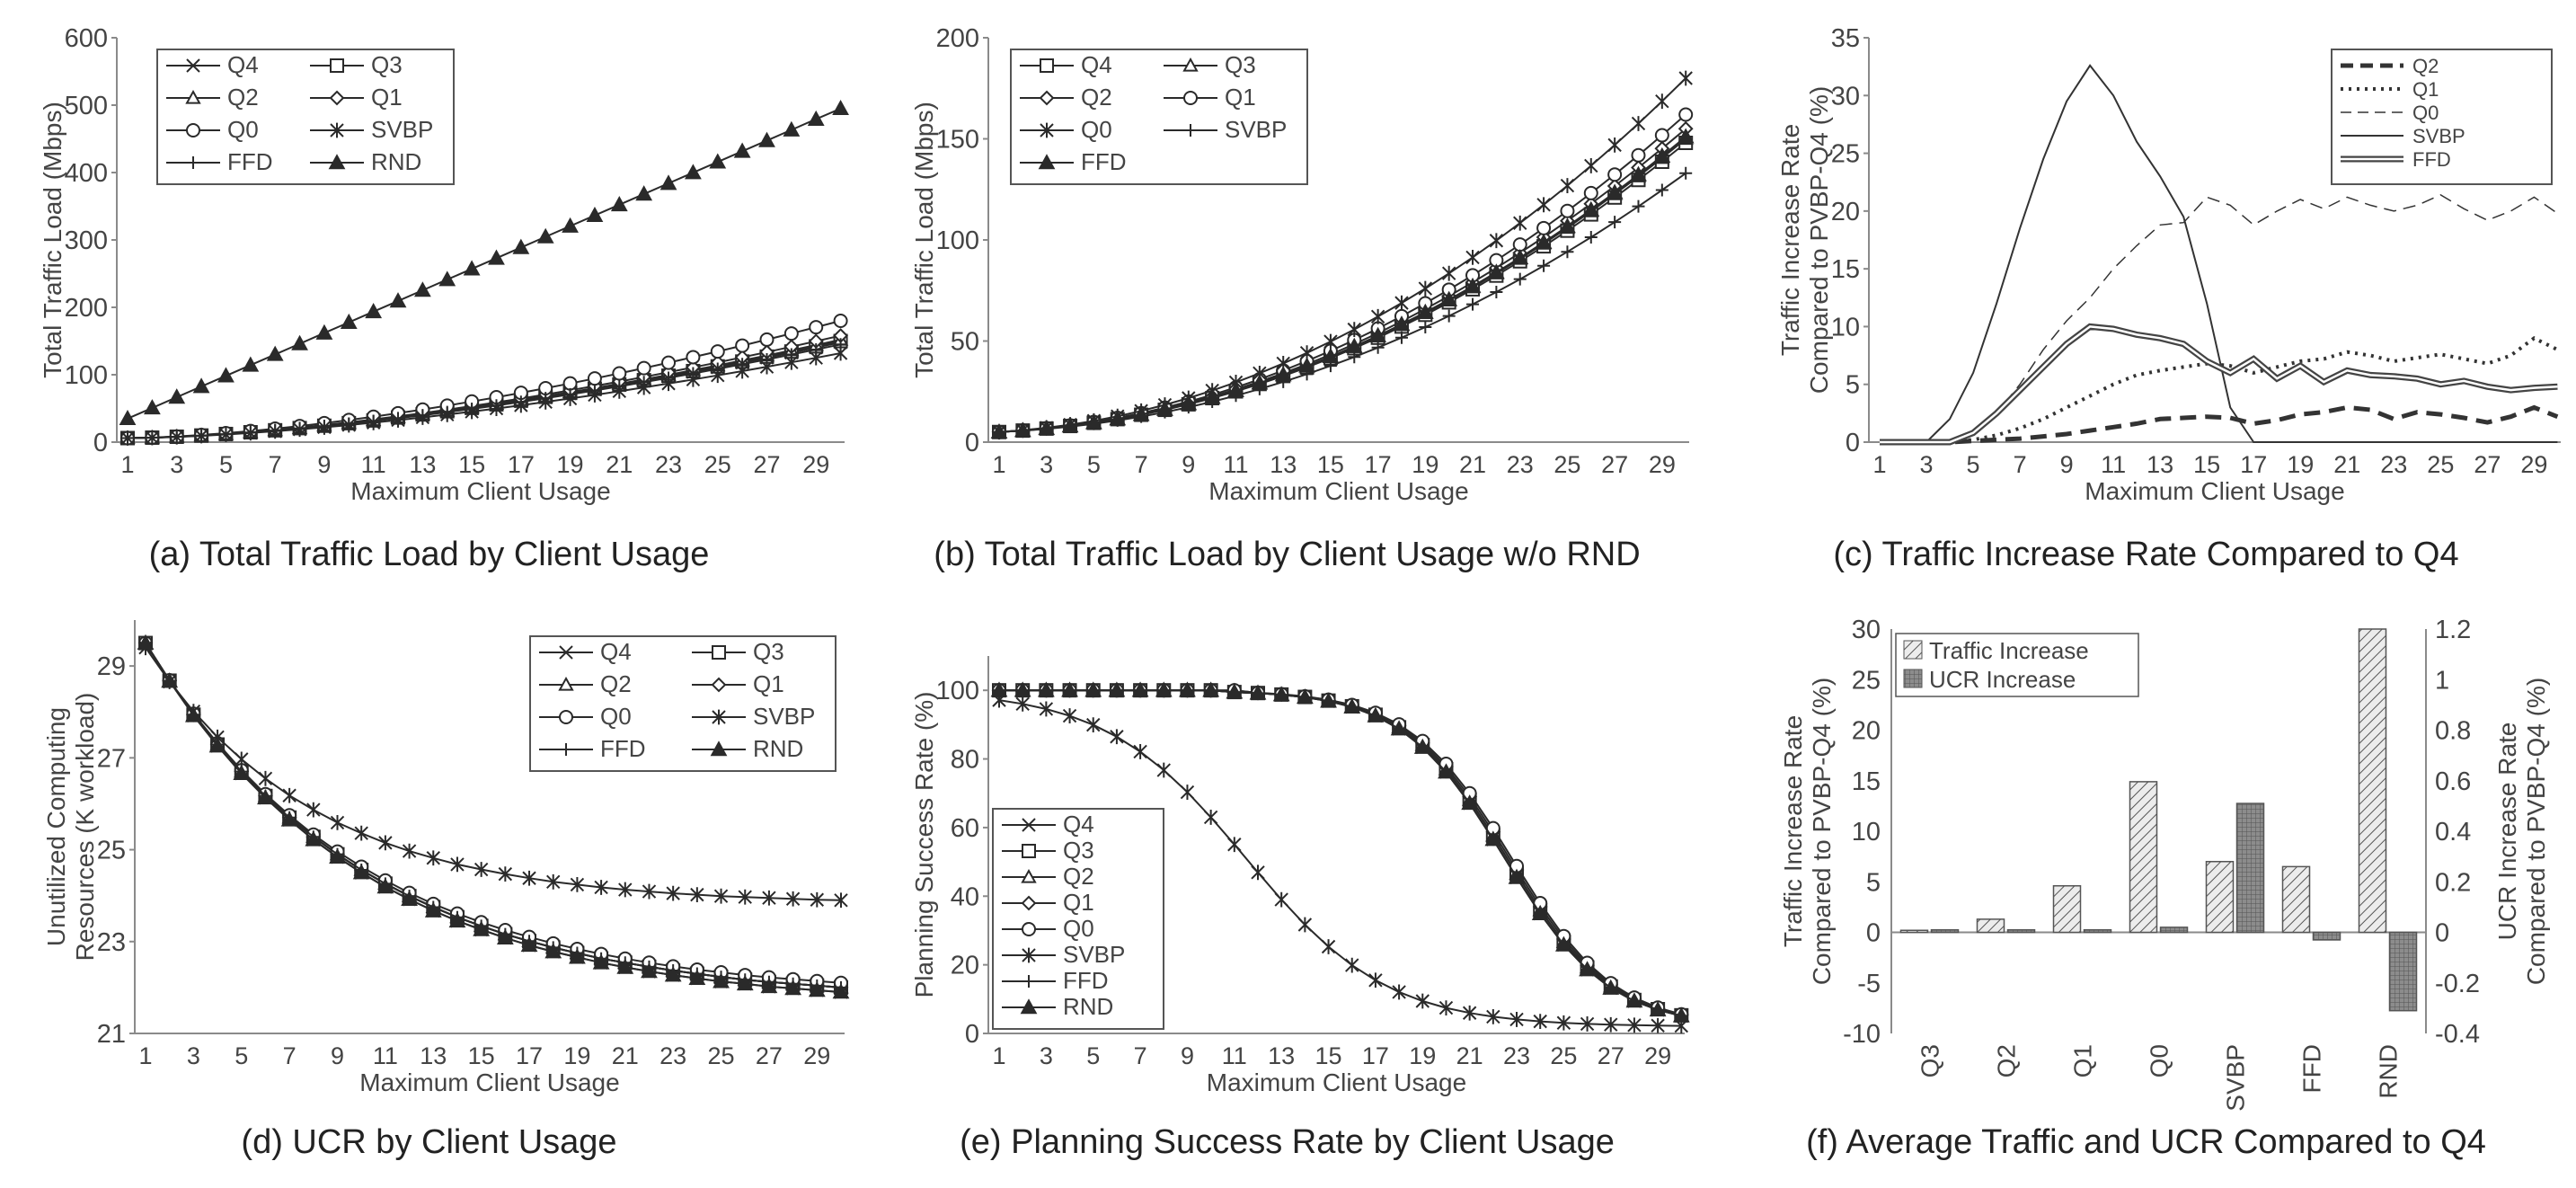  I want to click on y-tick-label: 29, so click(112, 666).